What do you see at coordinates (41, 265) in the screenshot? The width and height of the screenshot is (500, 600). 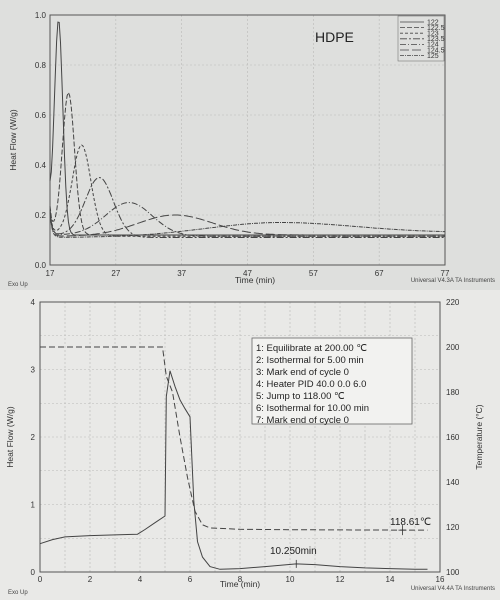 I see `hdpe-y-tick-label: 0.0` at bounding box center [41, 265].